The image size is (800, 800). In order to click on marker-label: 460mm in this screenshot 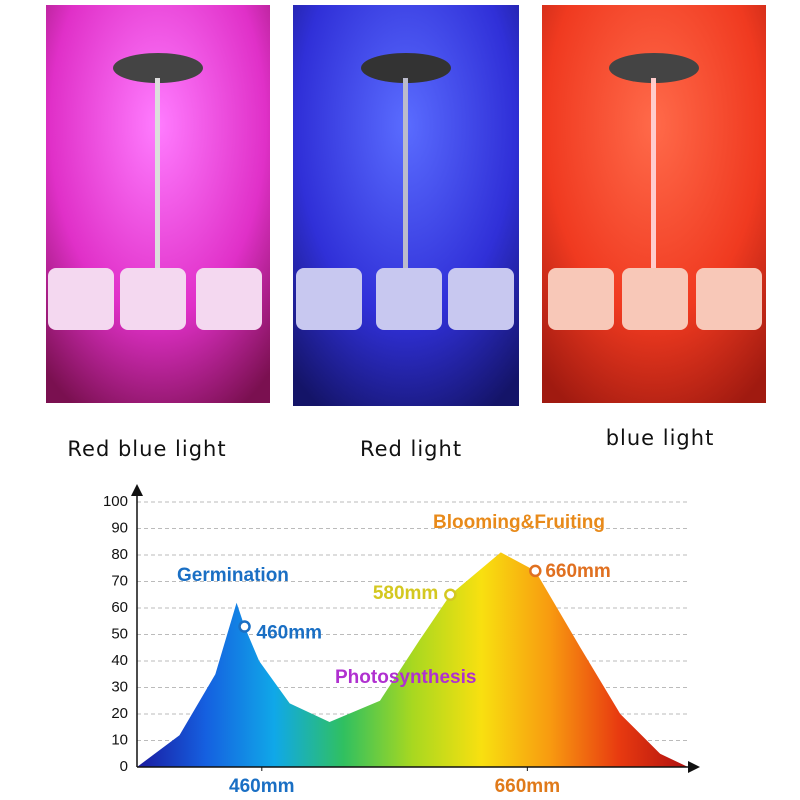, I will do `click(290, 633)`.